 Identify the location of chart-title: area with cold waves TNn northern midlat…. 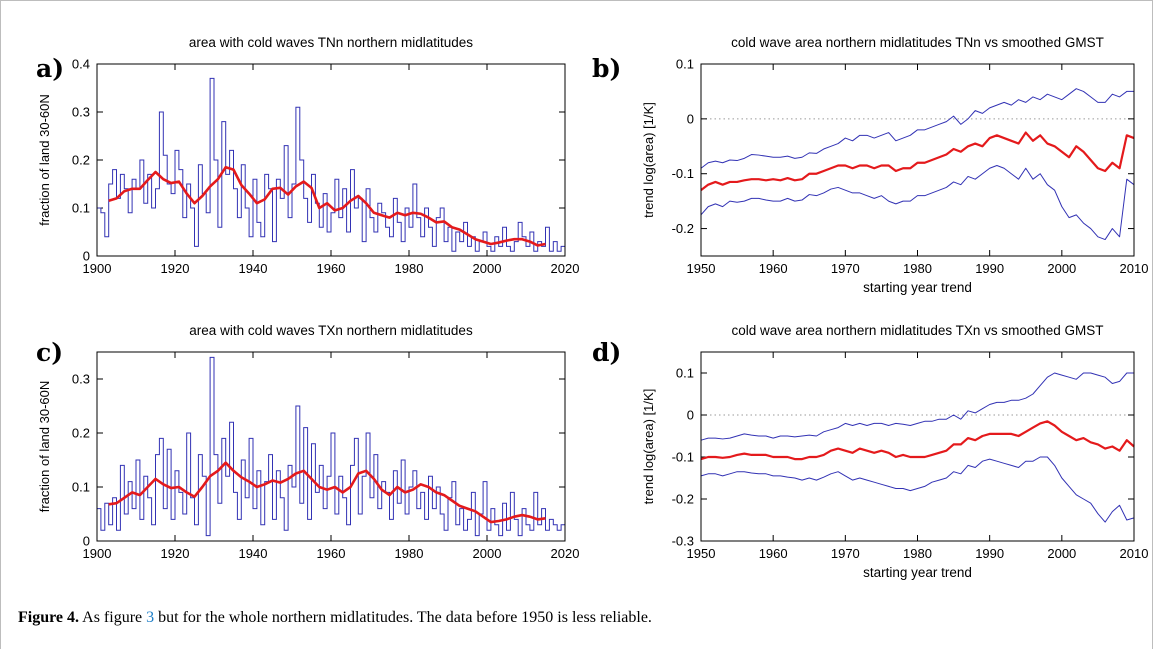
(331, 42).